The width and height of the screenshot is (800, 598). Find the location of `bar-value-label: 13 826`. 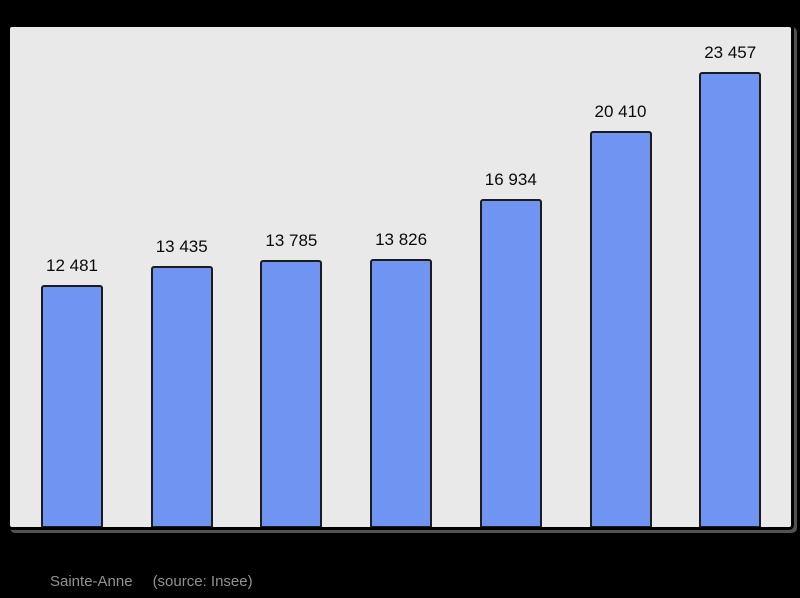

bar-value-label: 13 826 is located at coordinates (401, 239).